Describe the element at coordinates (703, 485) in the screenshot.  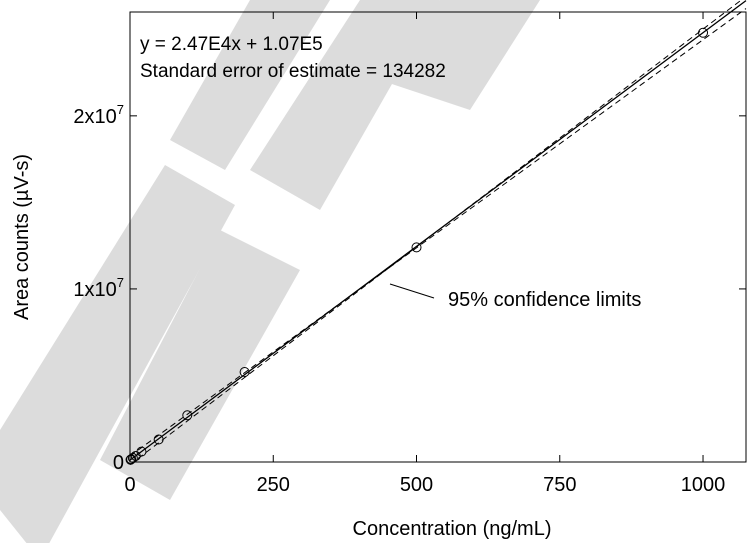
I see `x-tick-label: 1000` at that location.